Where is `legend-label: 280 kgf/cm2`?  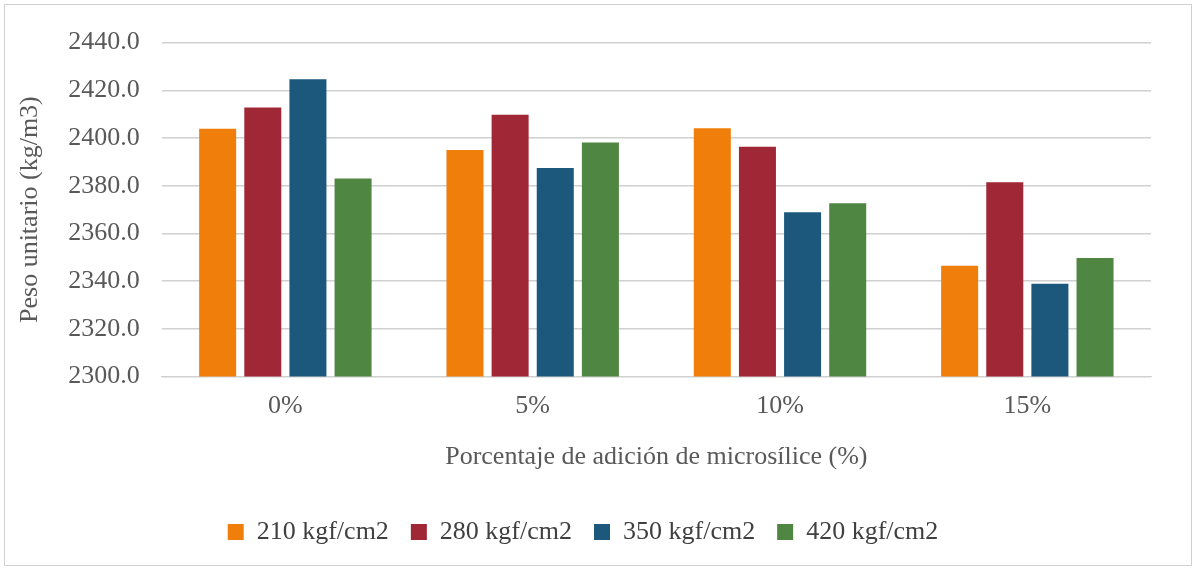
legend-label: 280 kgf/cm2 is located at coordinates (506, 530).